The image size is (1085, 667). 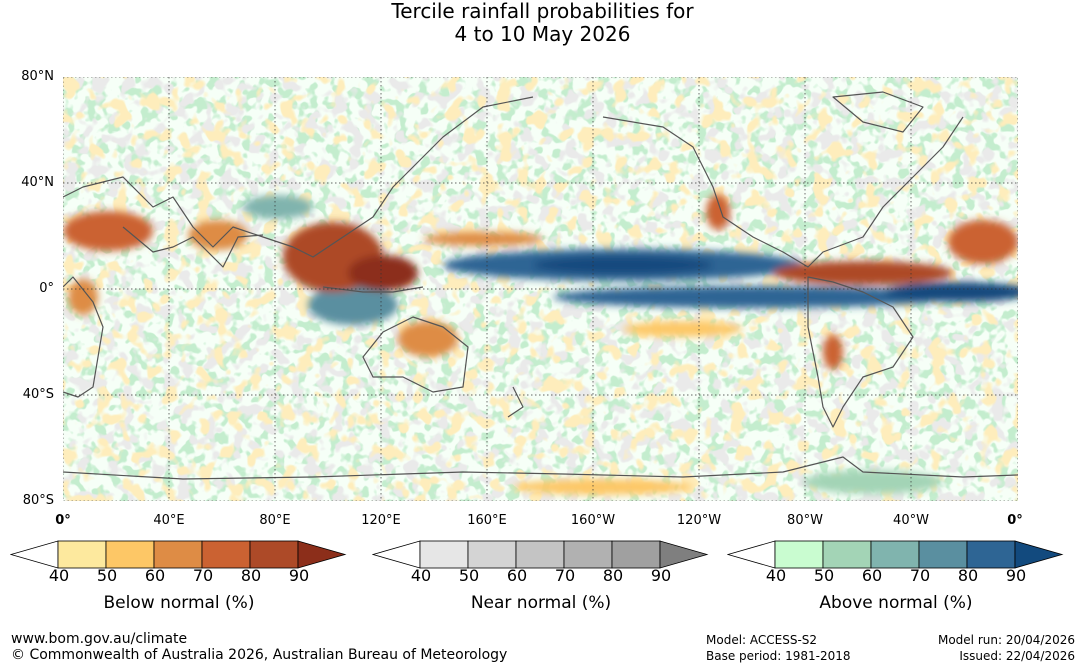 What do you see at coordinates (613, 575) in the screenshot?
I see `cb-near-tick-80: 80` at bounding box center [613, 575].